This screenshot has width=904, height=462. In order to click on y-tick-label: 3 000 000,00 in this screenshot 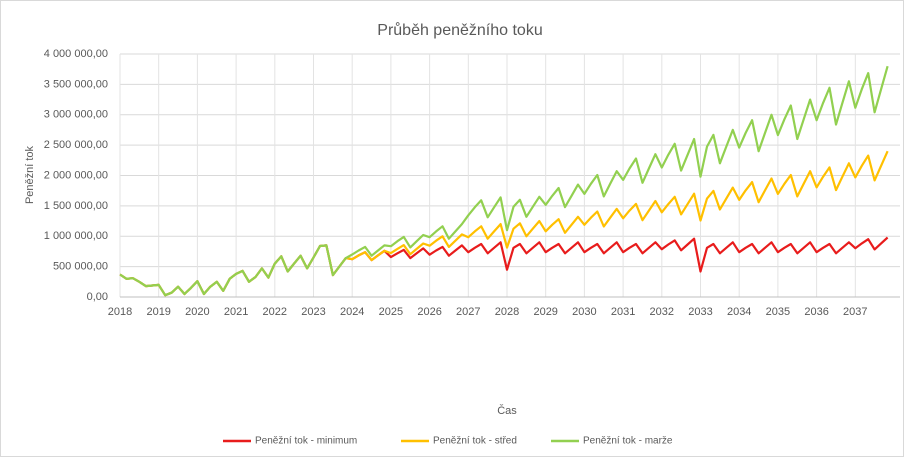, I will do `click(76, 115)`.